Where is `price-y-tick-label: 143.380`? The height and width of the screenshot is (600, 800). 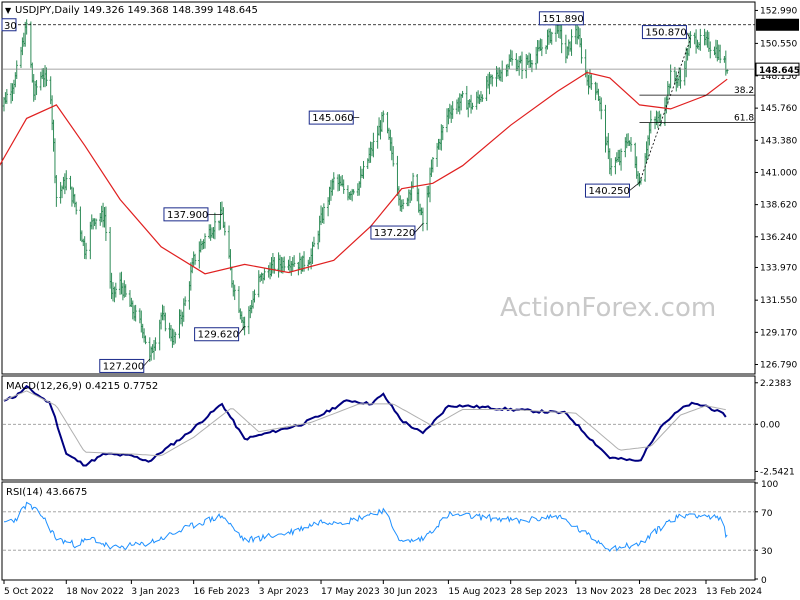
price-y-tick-label: 143.380 is located at coordinates (778, 141).